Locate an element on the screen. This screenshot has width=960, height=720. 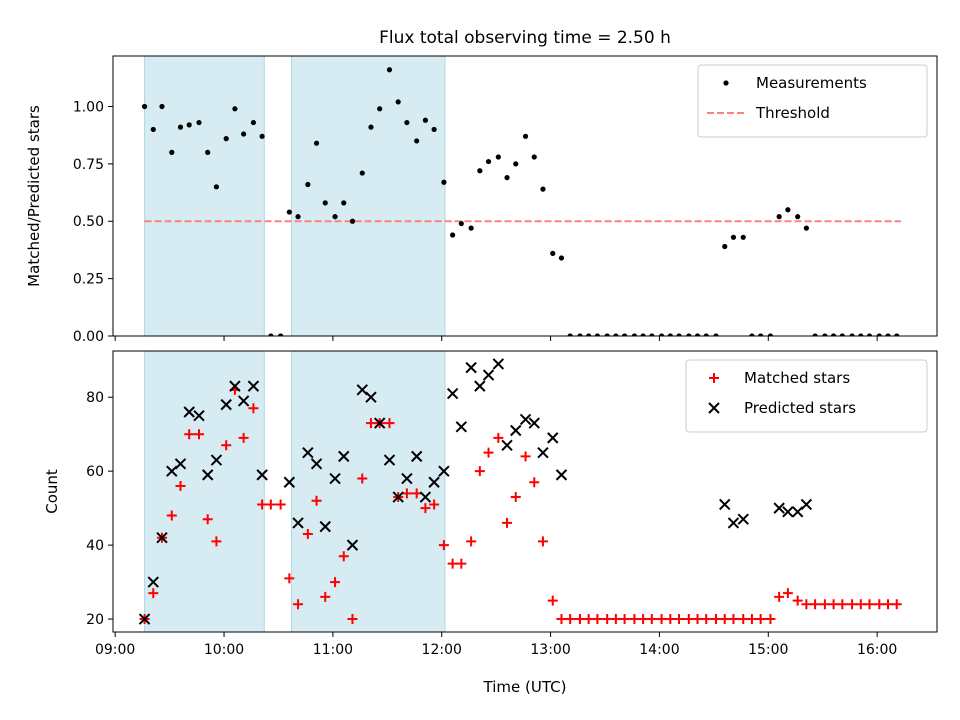
legend-label: Threshold is located at coordinates (792, 113).